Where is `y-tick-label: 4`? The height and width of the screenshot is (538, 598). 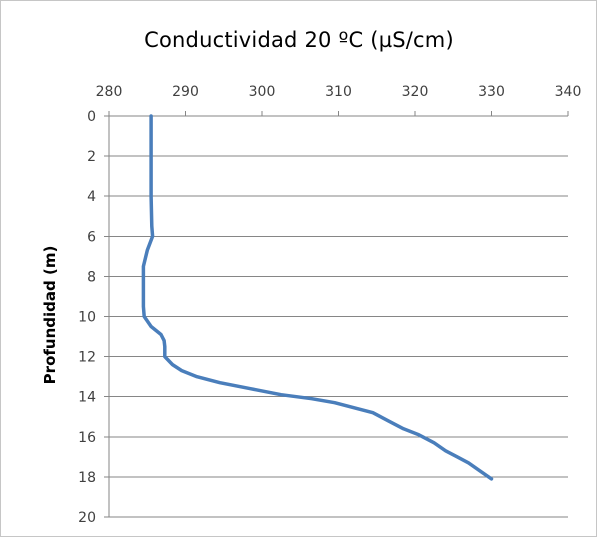
y-tick-label: 4 is located at coordinates (91, 197).